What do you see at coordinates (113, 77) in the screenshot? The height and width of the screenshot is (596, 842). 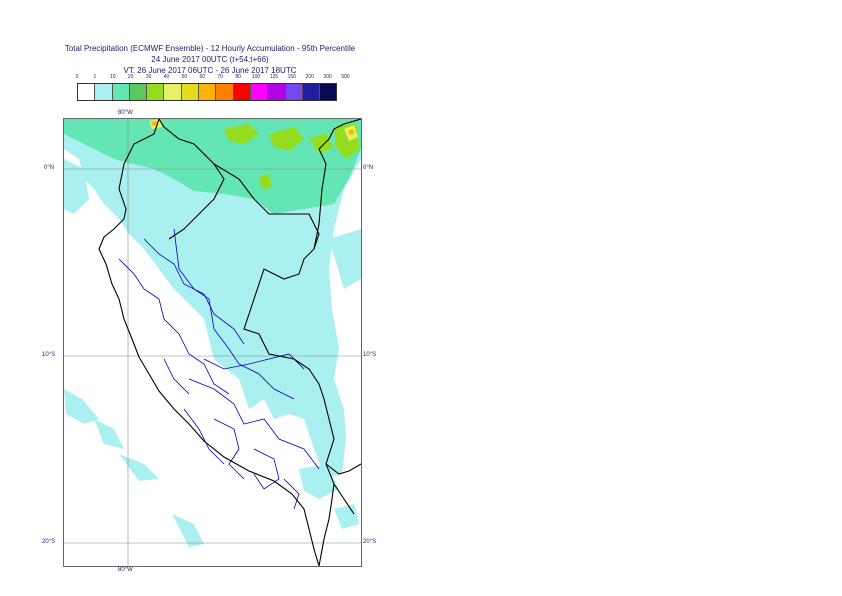 I see `legend-tick-label: 10` at bounding box center [113, 77].